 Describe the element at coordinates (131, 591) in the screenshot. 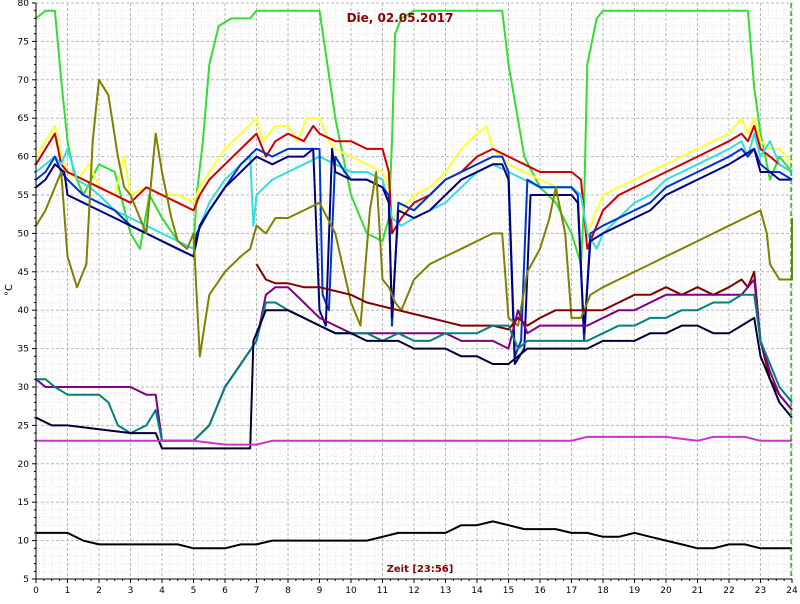

I see `x-tick-label: 3` at that location.